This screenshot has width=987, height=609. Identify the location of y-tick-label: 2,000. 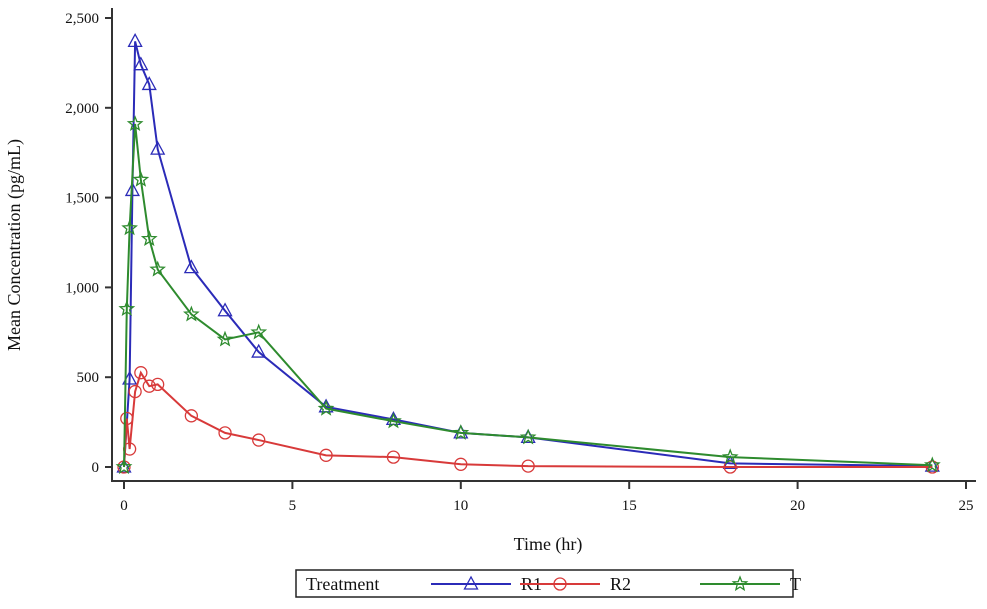
(82, 109).